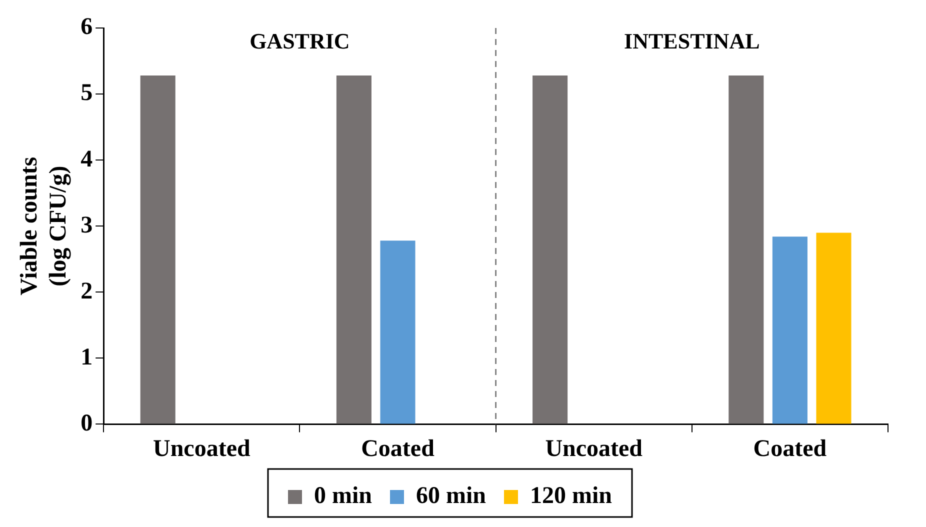 Image resolution: width=926 pixels, height=527 pixels. Describe the element at coordinates (86, 423) in the screenshot. I see `y-tick-label: 0` at that location.